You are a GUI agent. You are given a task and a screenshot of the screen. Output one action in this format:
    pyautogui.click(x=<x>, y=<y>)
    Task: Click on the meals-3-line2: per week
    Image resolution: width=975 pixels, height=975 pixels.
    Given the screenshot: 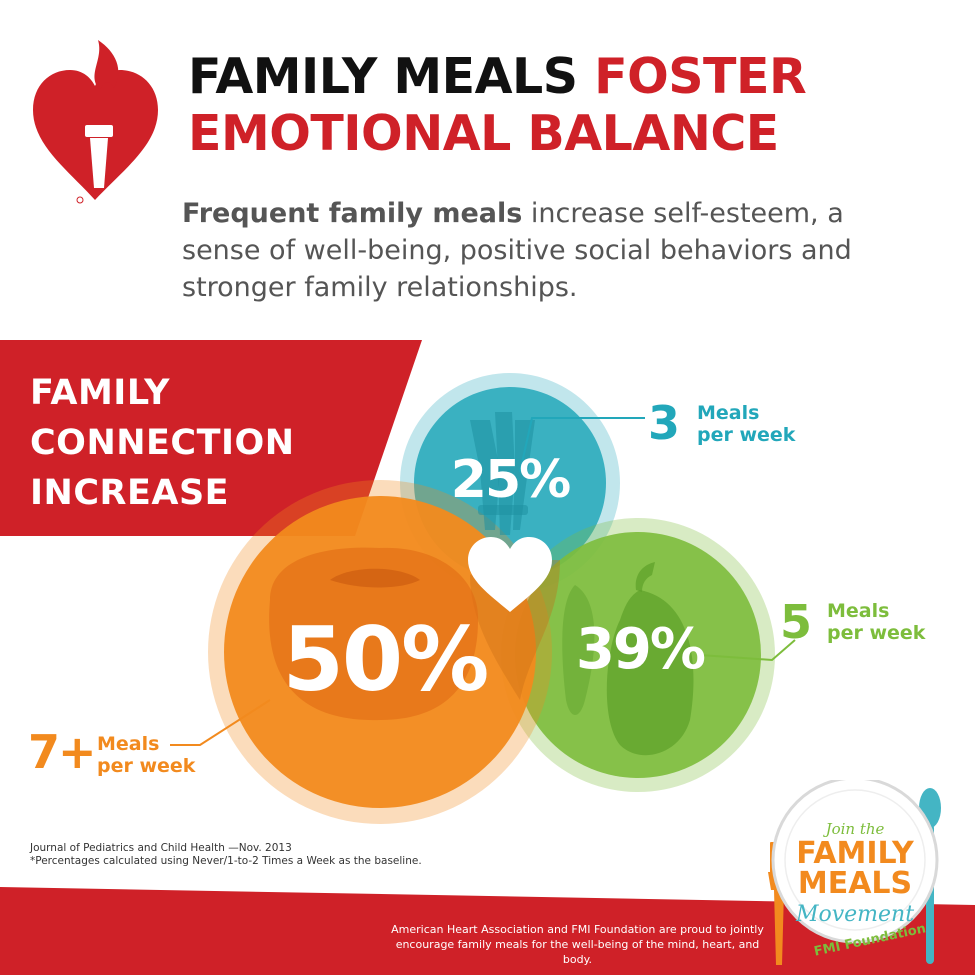 What is the action you would take?
    pyautogui.click(x=746, y=435)
    